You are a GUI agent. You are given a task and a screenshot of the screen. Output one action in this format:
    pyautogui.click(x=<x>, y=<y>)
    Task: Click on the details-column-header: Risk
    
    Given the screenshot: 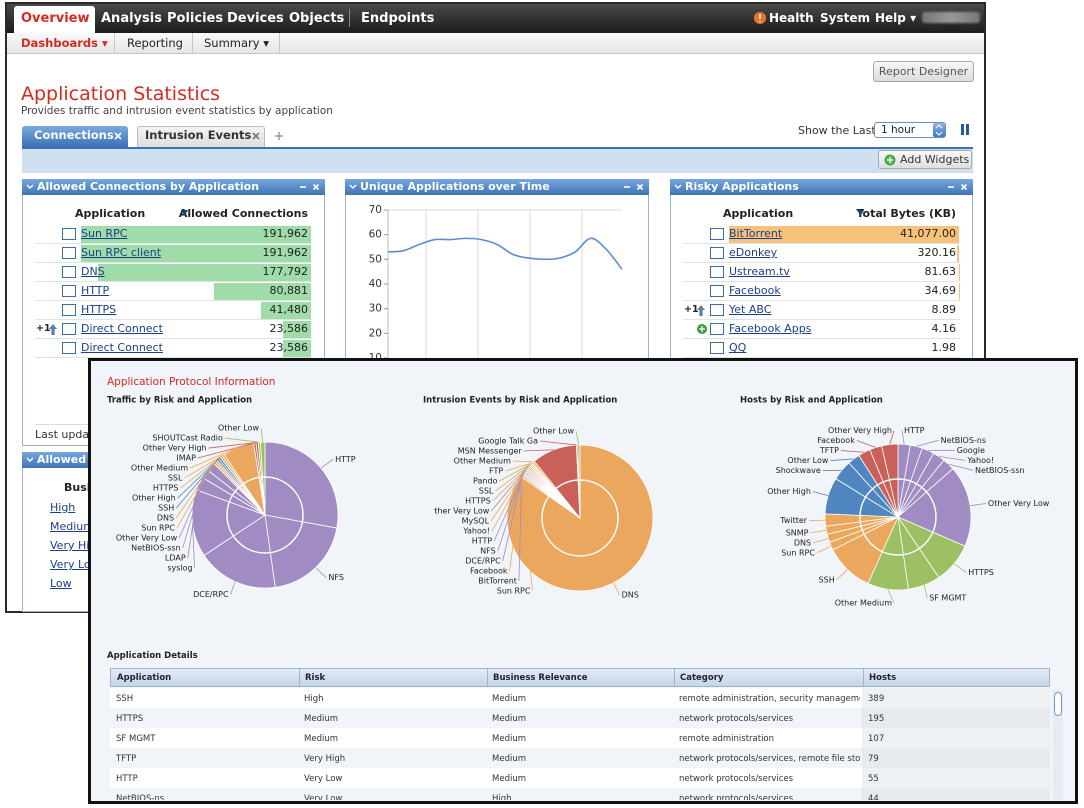 What is the action you would take?
    pyautogui.click(x=315, y=678)
    